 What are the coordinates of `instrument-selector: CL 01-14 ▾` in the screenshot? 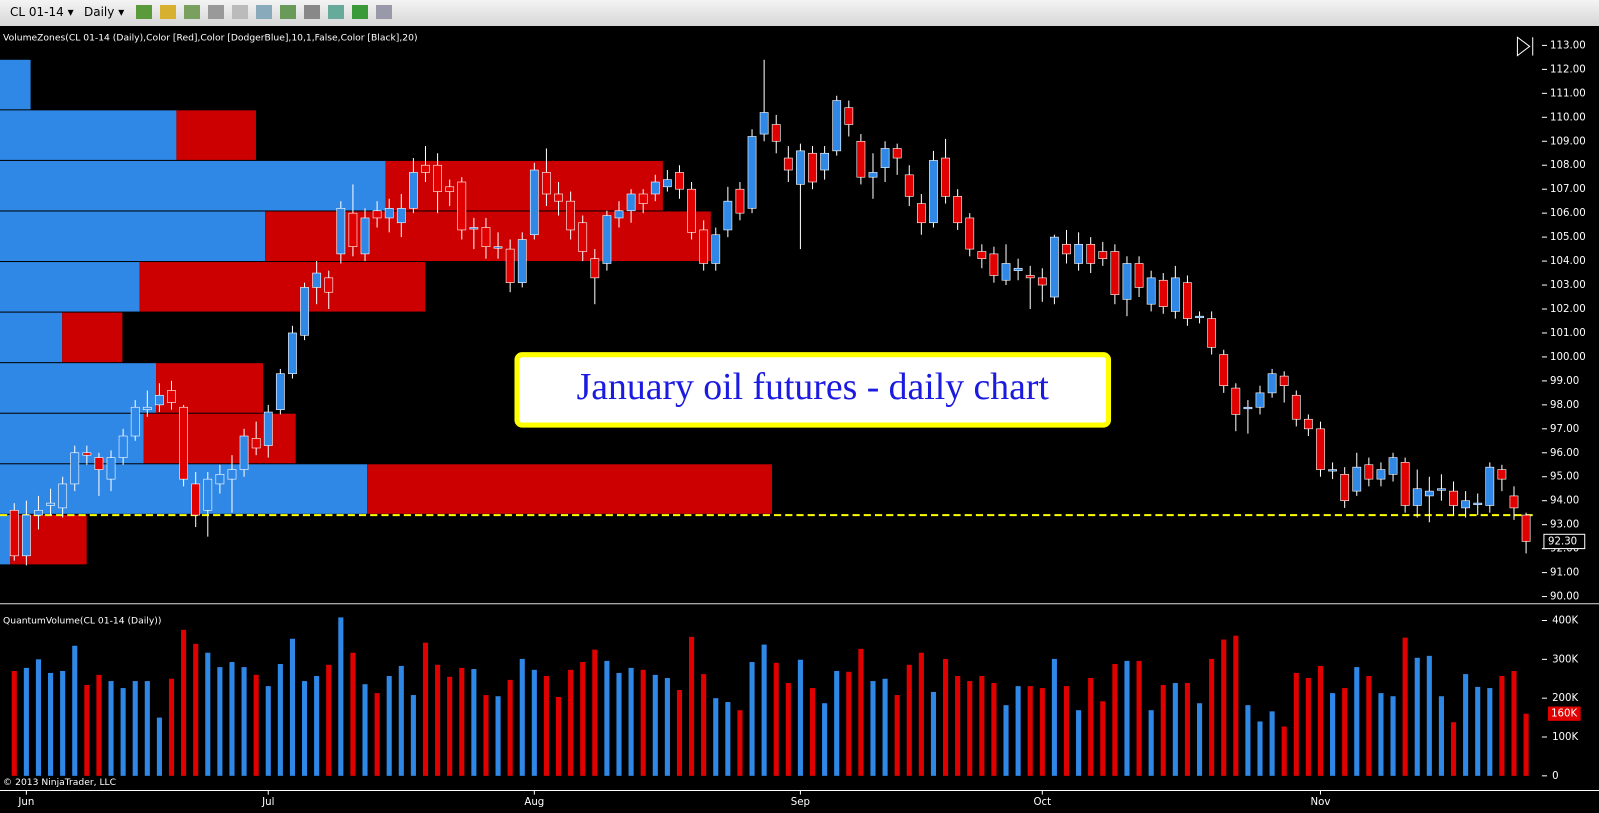 It's located at (42, 12).